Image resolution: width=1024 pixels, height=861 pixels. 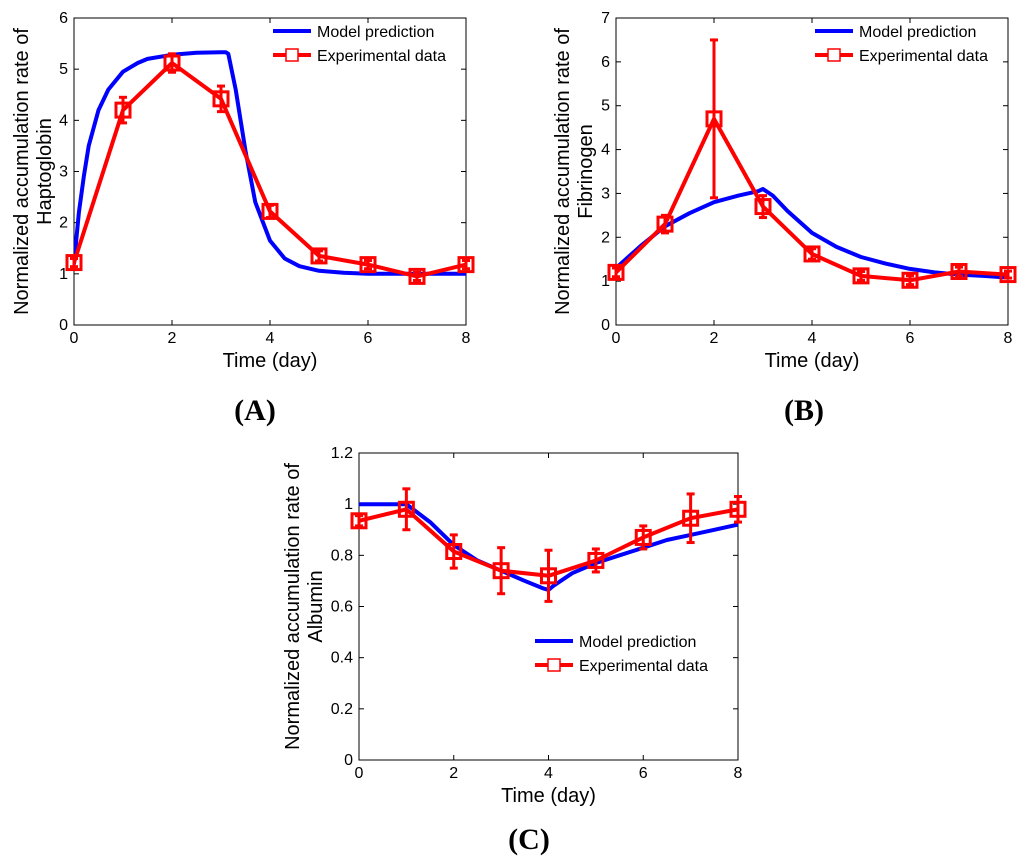 What do you see at coordinates (714, 338) in the screenshot?
I see `panel-b-xtick-label: 2` at bounding box center [714, 338].